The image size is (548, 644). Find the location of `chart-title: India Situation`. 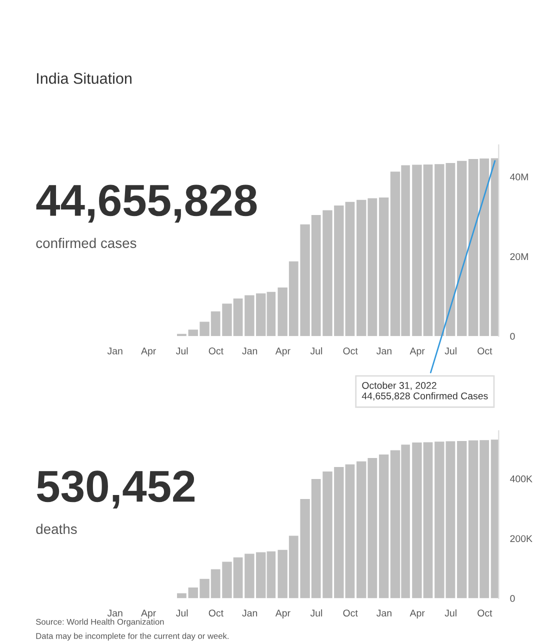

chart-title: India Situation is located at coordinates (84, 78).